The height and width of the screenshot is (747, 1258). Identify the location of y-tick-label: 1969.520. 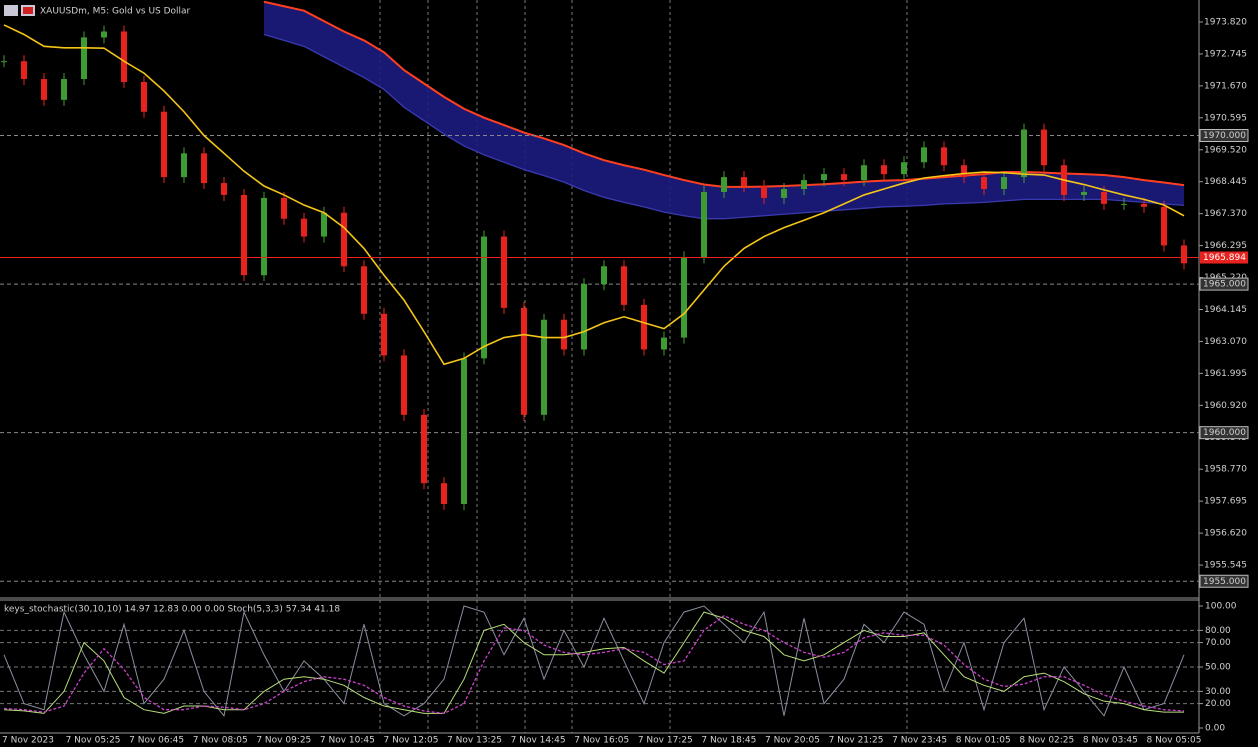
(1225, 150).